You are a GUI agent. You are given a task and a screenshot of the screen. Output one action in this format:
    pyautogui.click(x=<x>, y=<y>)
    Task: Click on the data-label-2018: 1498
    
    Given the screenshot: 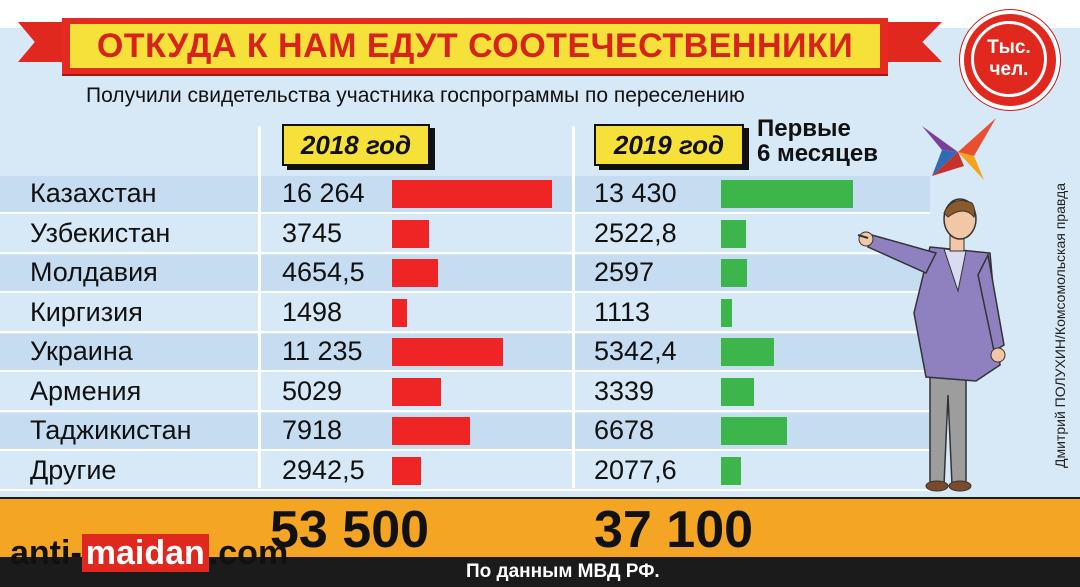 What is the action you would take?
    pyautogui.click(x=312, y=312)
    